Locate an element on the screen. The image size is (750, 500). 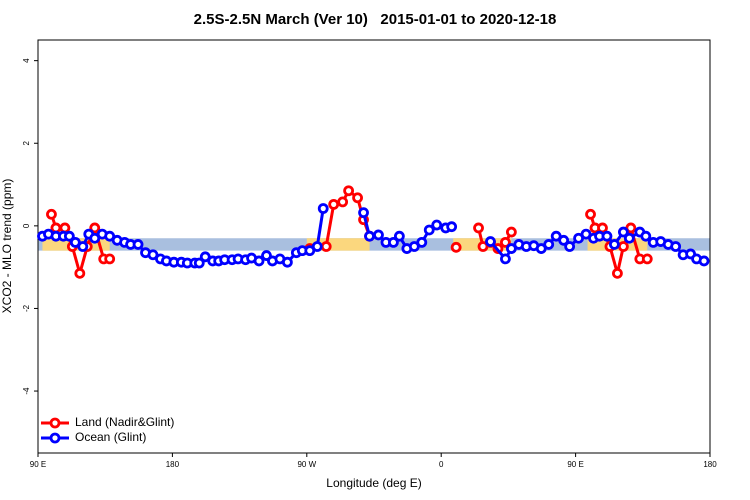
legend-label: Ocean (Glint) is located at coordinates (110, 437).